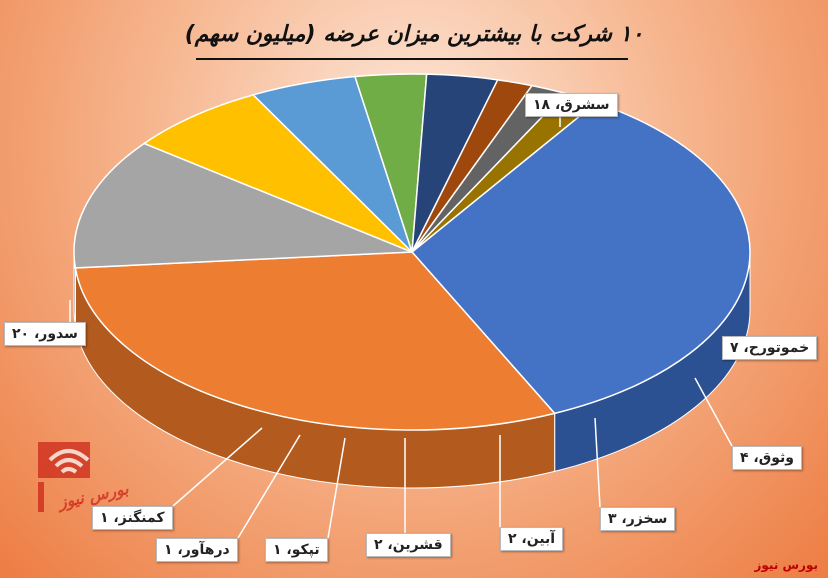 This screenshot has width=828, height=578. Describe the element at coordinates (571, 105) in the screenshot. I see `data-label-1: سشرق، ۱۸` at that location.